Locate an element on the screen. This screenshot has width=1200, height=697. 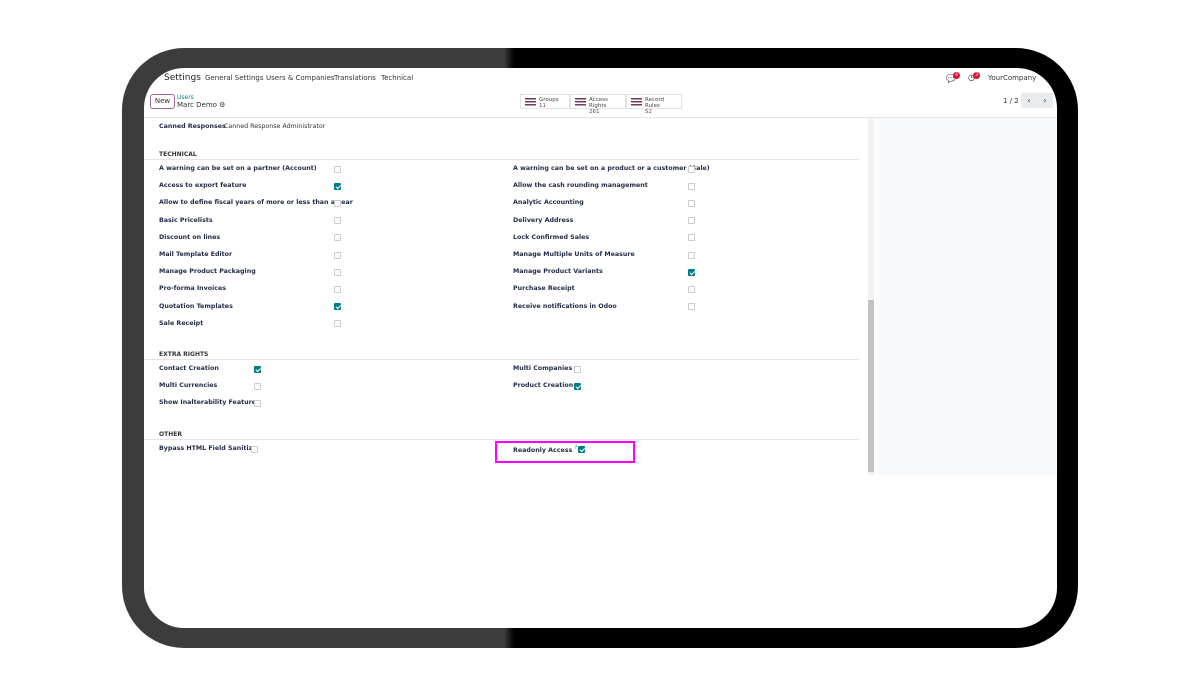
pager-prev-button: ‹ is located at coordinates (1029, 100).